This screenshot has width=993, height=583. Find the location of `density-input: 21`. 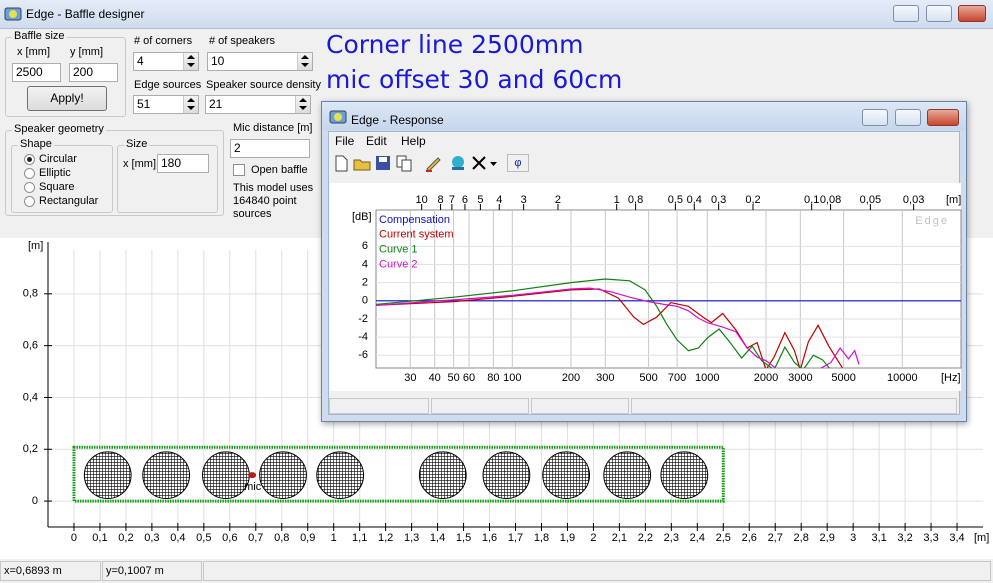

density-input: 21 is located at coordinates (258, 104).